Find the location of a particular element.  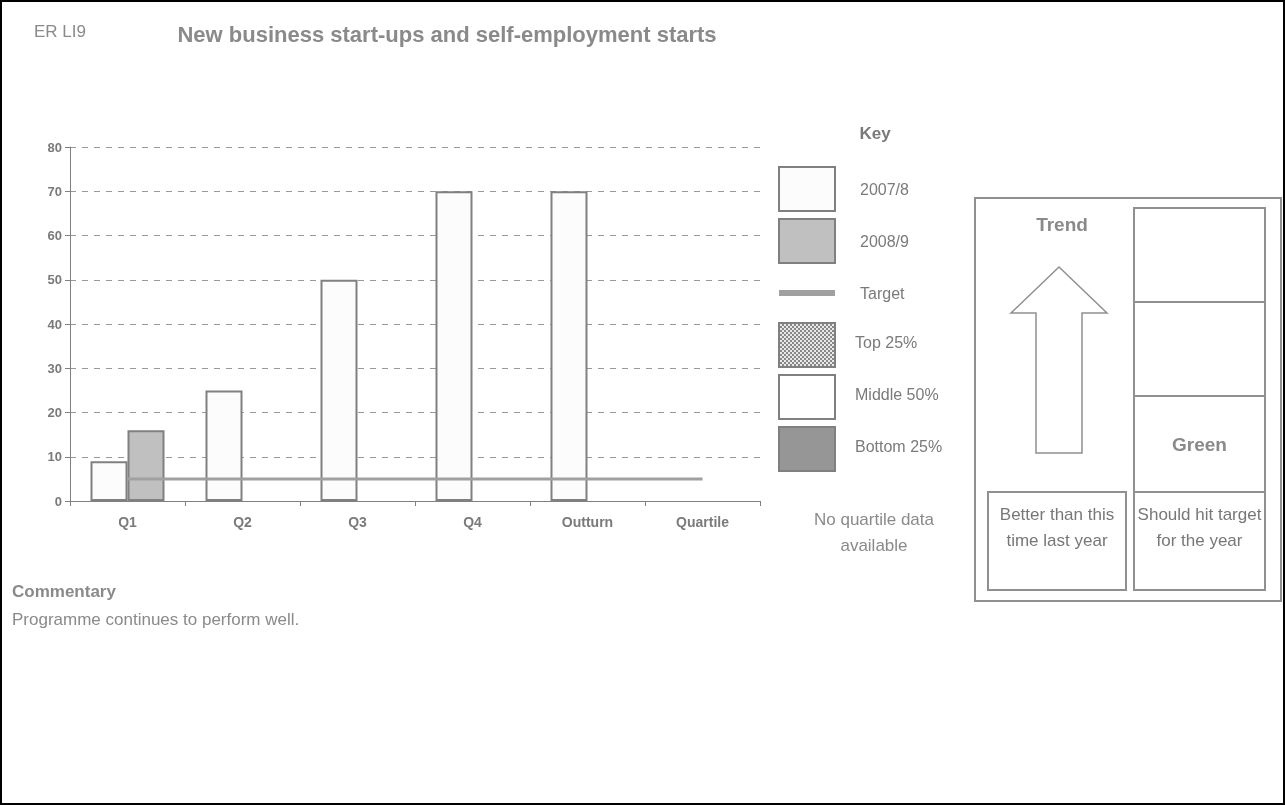

x-tick-label: Q4 is located at coordinates (473, 522).